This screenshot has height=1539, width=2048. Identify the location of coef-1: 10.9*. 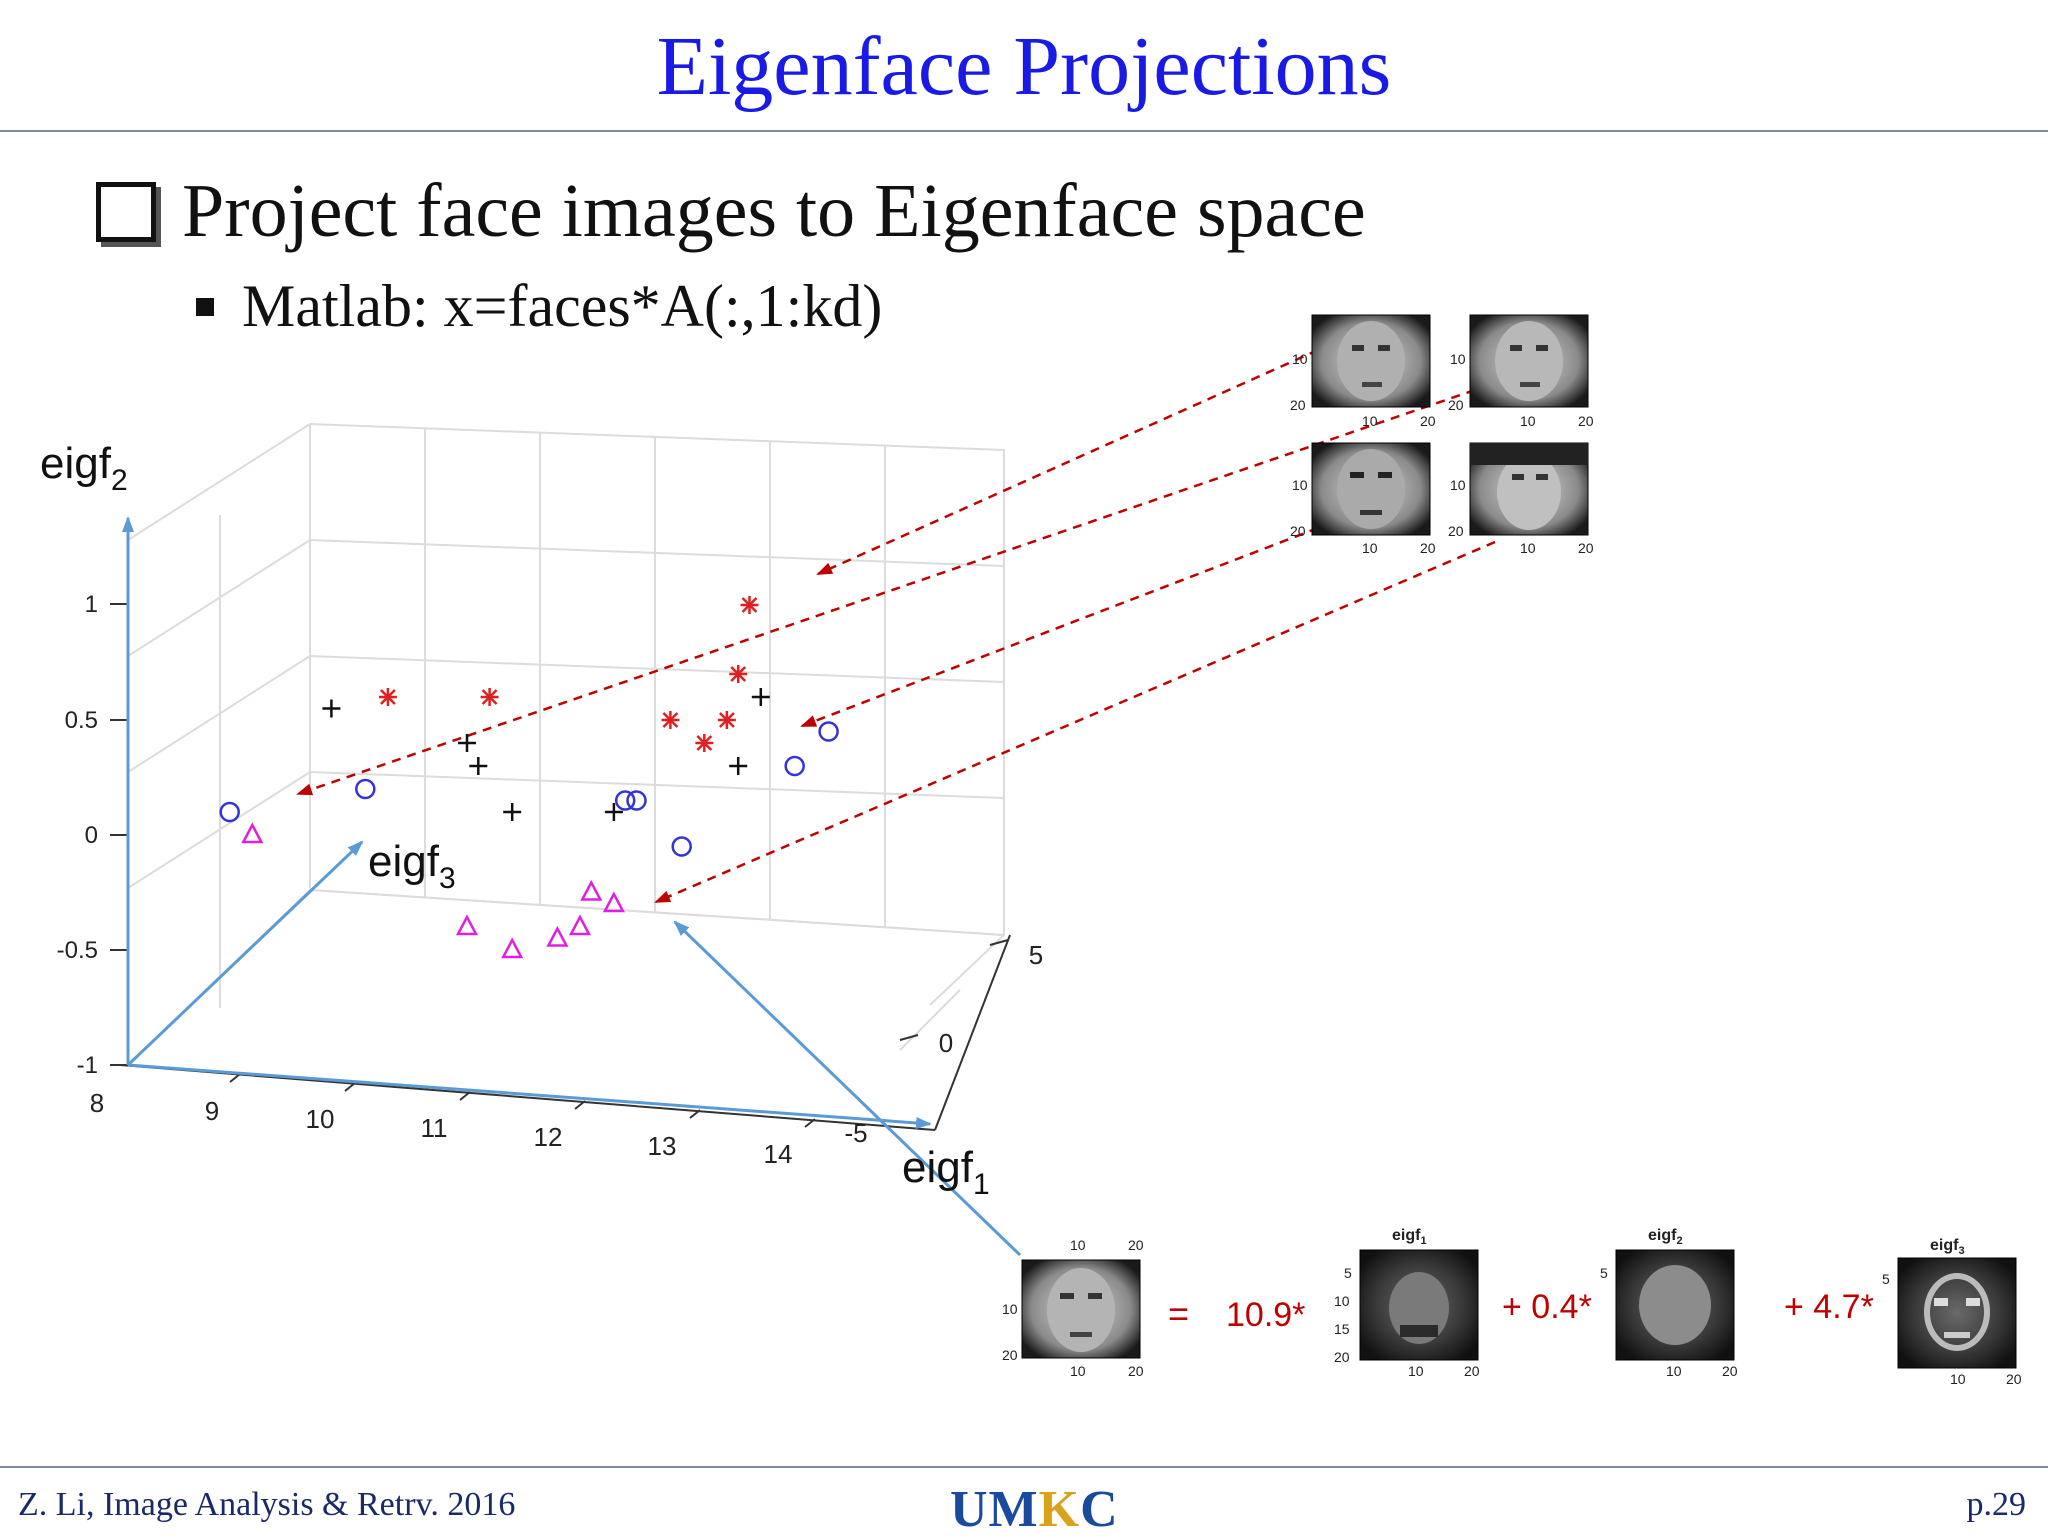
(1265, 1315).